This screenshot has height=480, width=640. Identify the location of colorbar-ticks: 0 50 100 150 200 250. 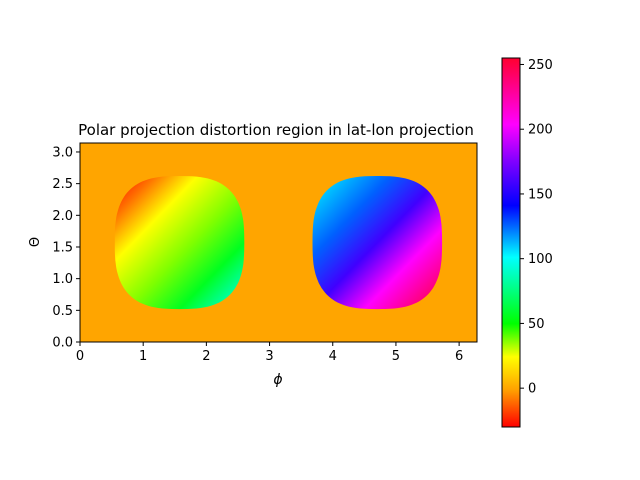
(536, 227).